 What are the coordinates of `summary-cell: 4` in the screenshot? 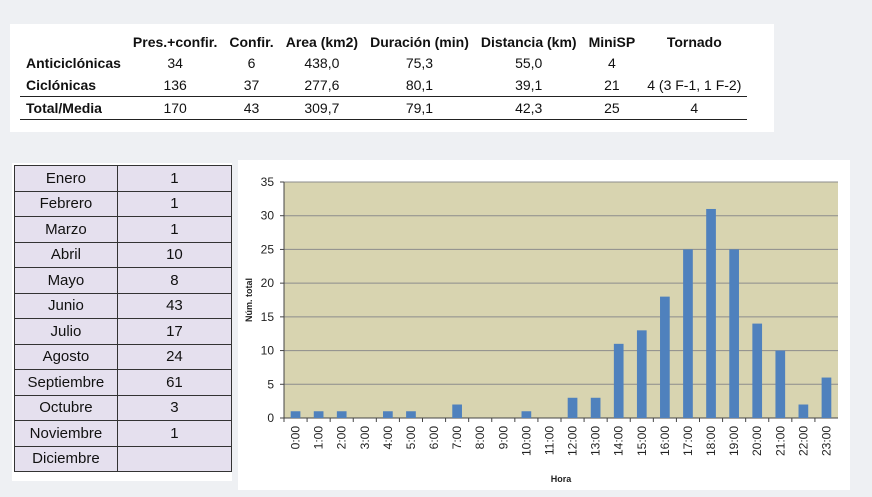 It's located at (612, 63).